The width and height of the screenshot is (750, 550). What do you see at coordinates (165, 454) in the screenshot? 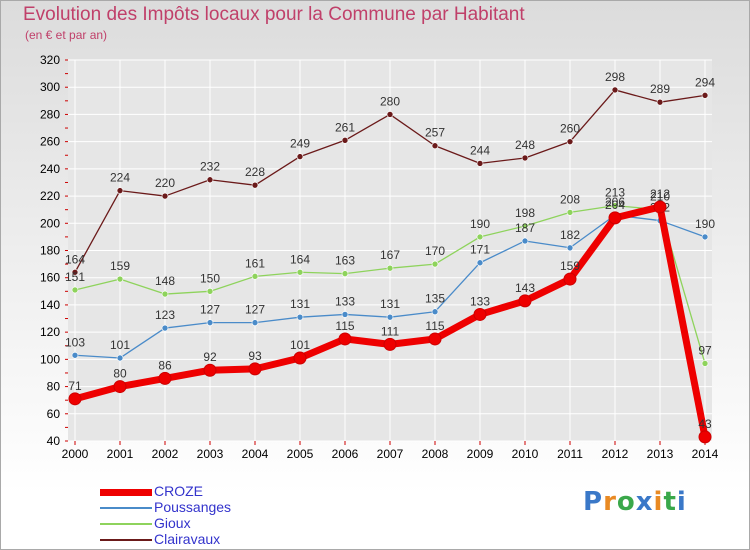
I see `x-tick-label: 2002` at bounding box center [165, 454].